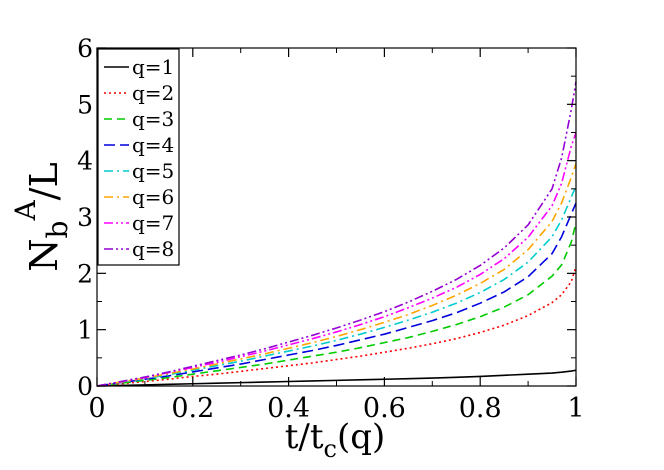  What do you see at coordinates (153, 223) in the screenshot?
I see `legend-label: q=7` at bounding box center [153, 223].